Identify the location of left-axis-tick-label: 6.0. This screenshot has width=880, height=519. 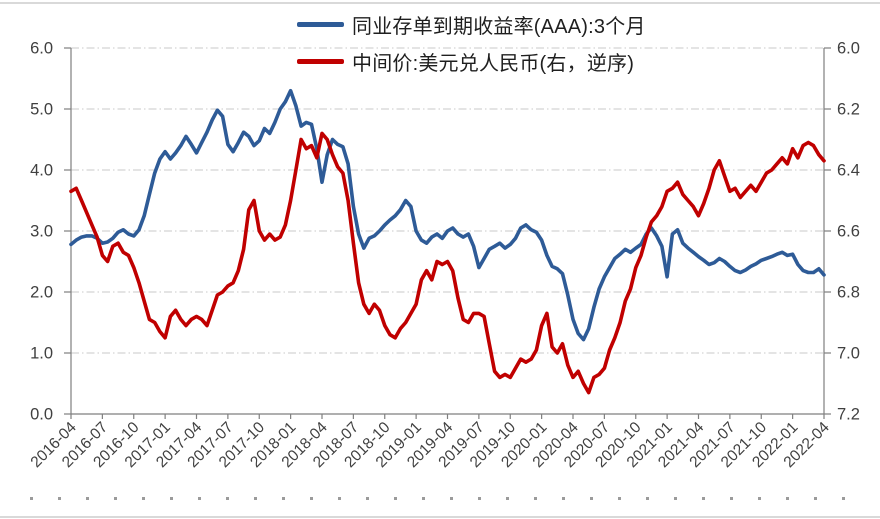
(41, 49).